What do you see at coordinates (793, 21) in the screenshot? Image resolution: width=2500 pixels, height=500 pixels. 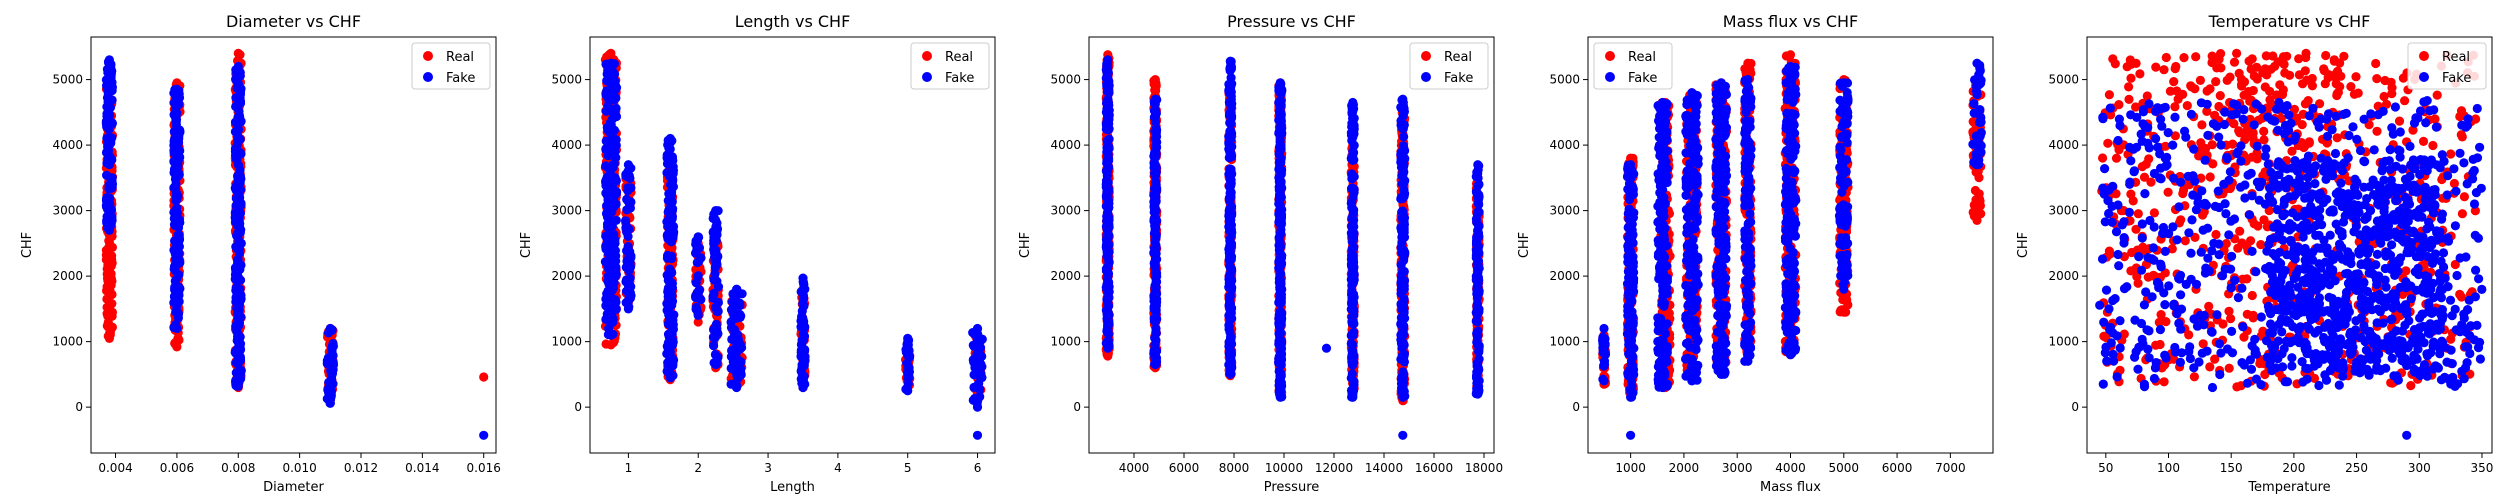 I see `chart-title: Length vs CHF` at bounding box center [793, 21].